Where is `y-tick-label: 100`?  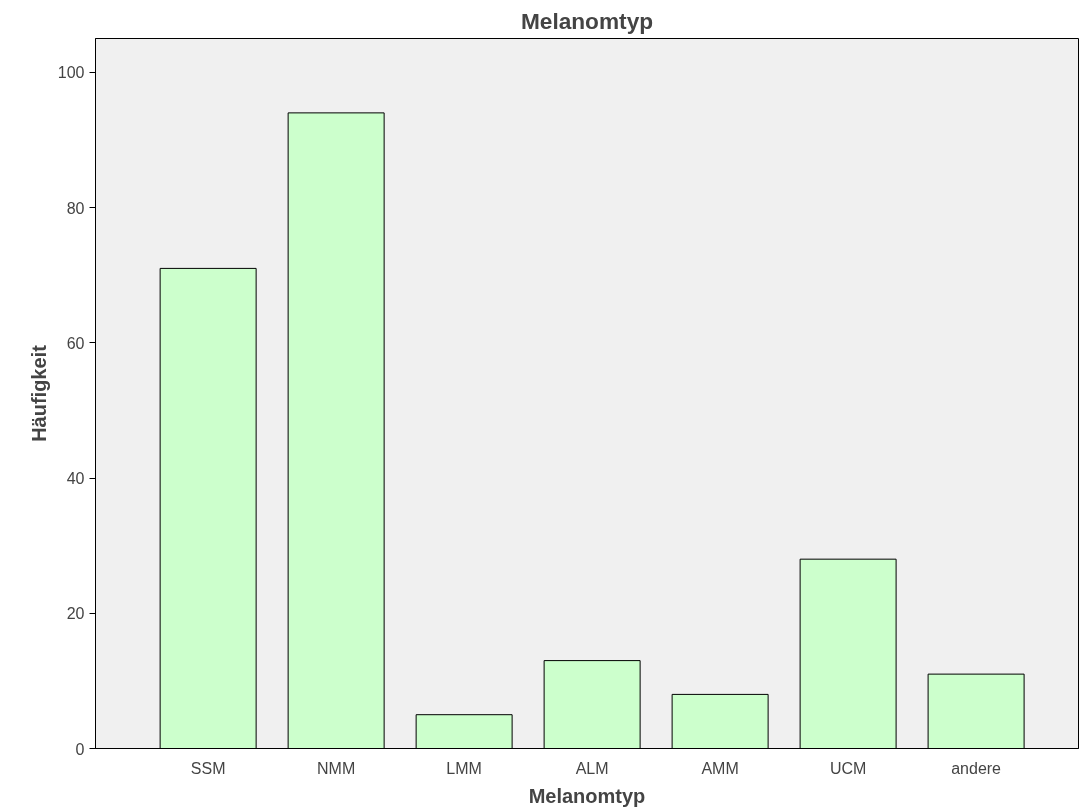 y-tick-label: 100 is located at coordinates (71, 73).